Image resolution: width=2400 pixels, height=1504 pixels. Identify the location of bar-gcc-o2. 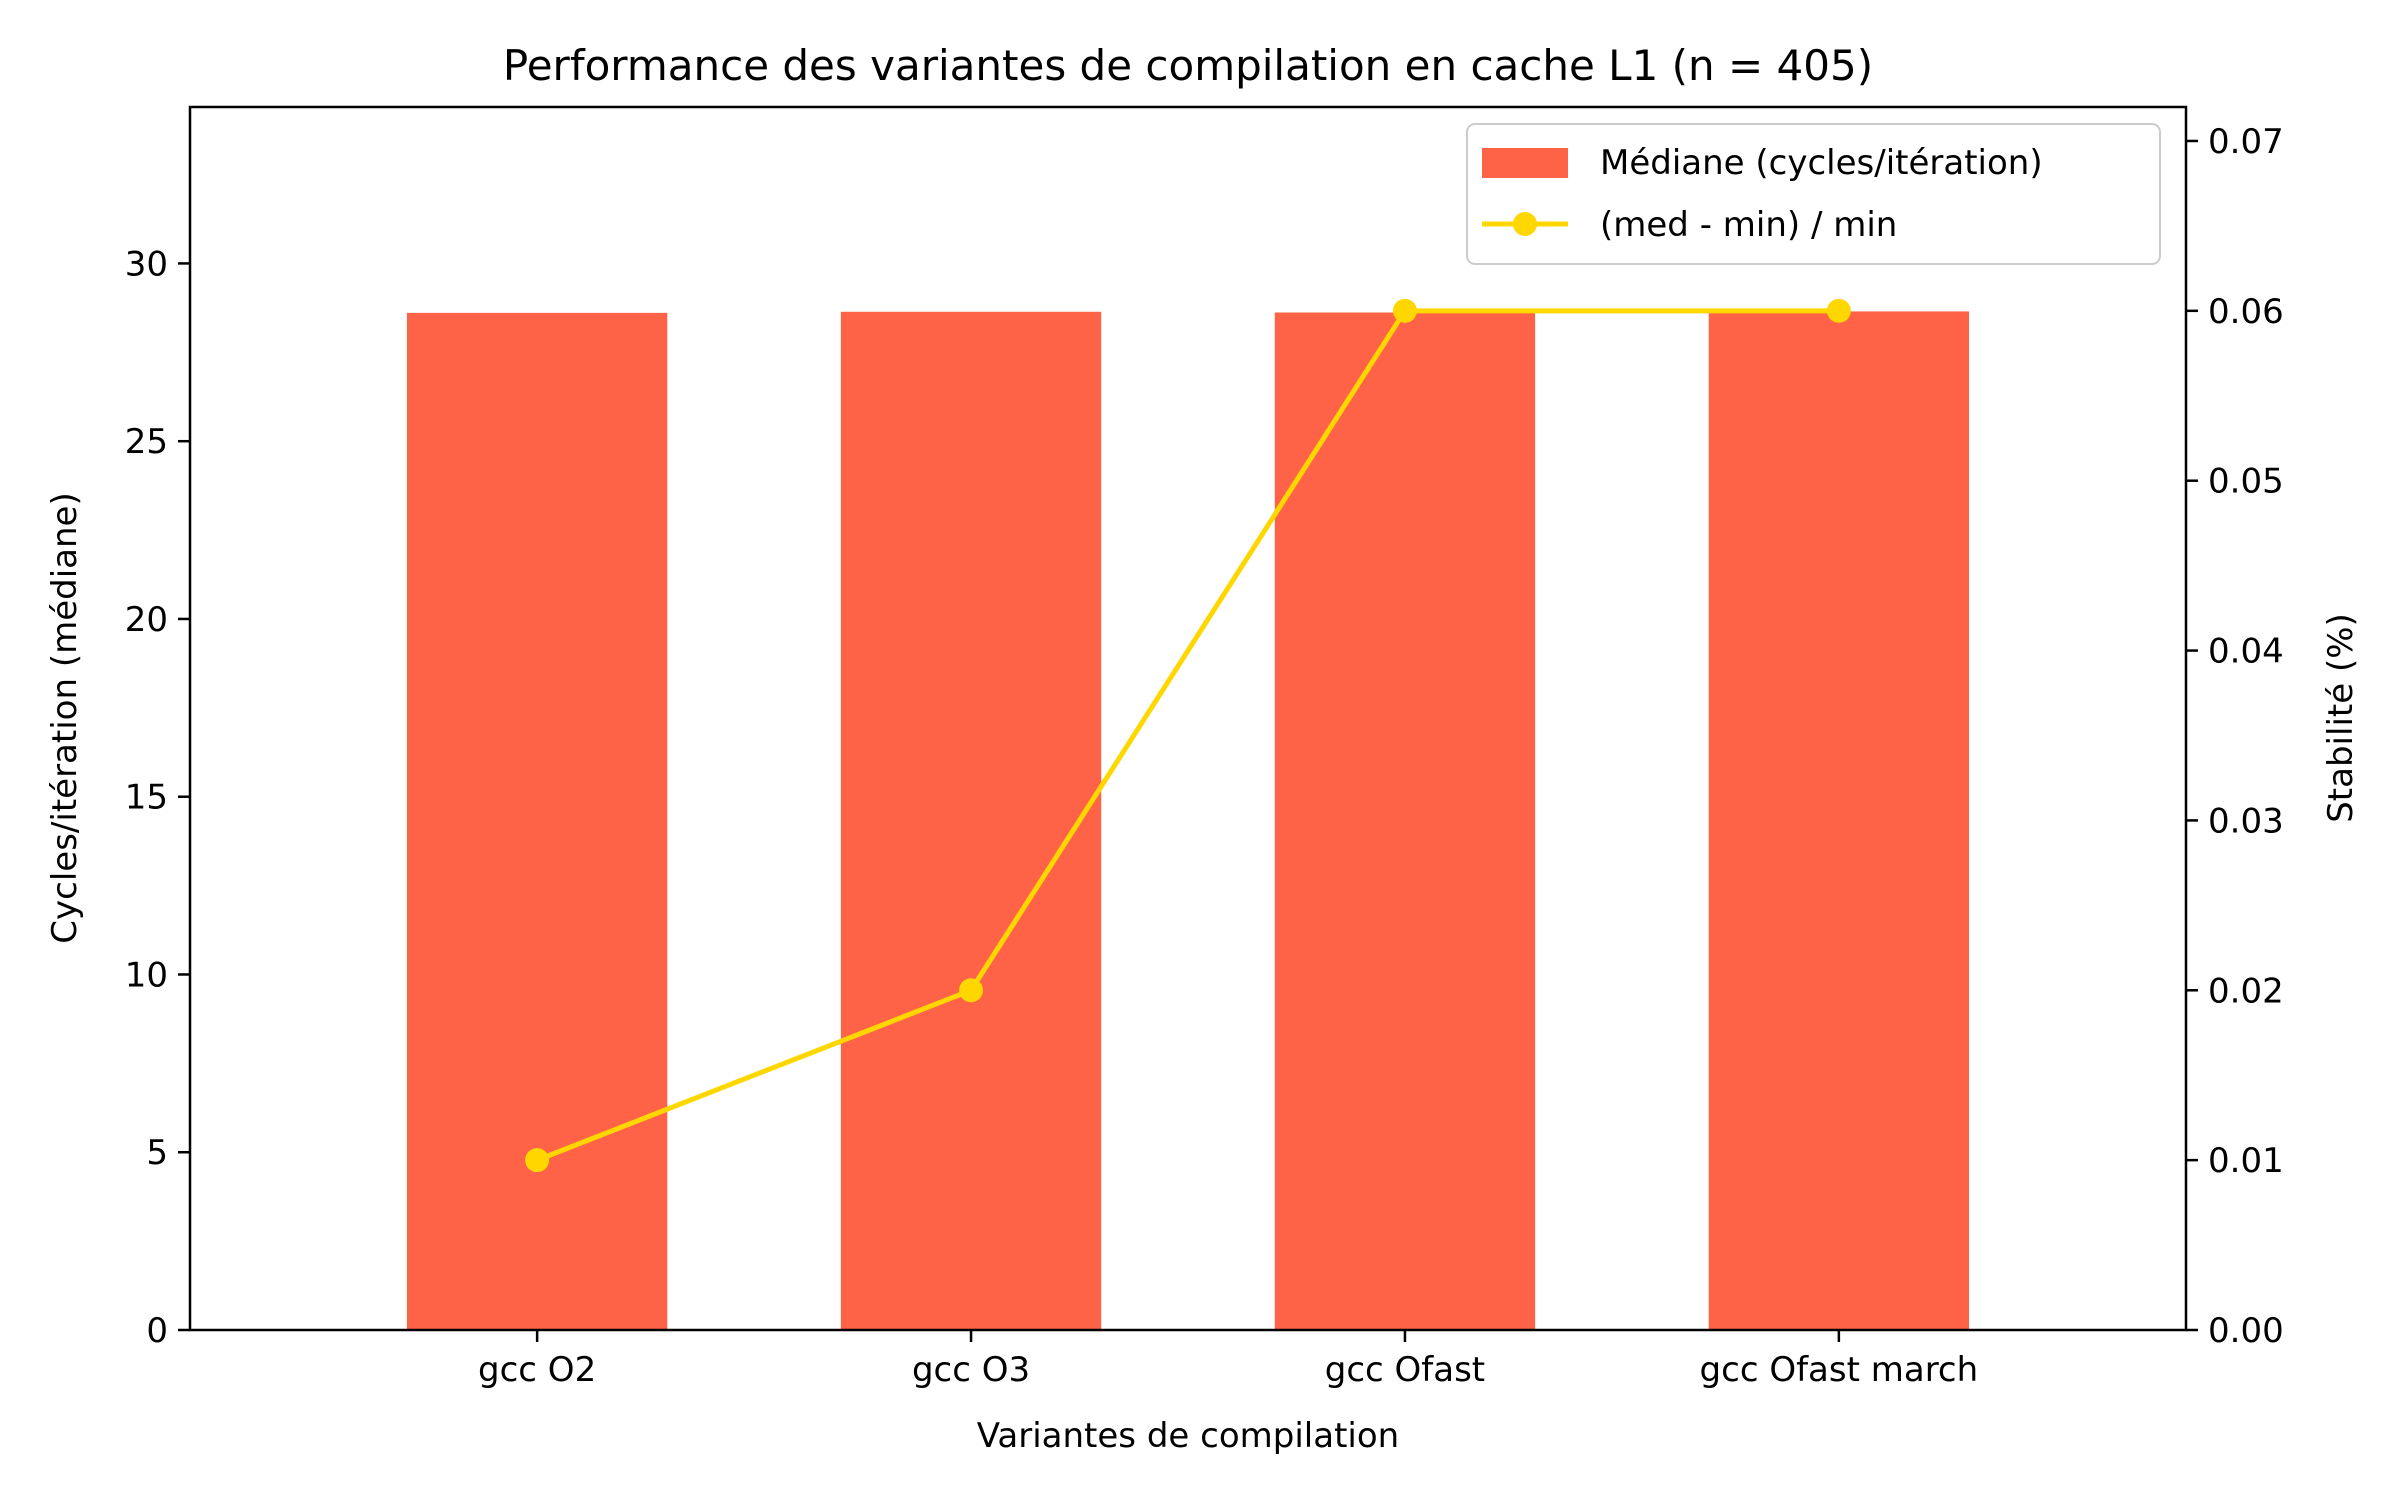
(537, 821).